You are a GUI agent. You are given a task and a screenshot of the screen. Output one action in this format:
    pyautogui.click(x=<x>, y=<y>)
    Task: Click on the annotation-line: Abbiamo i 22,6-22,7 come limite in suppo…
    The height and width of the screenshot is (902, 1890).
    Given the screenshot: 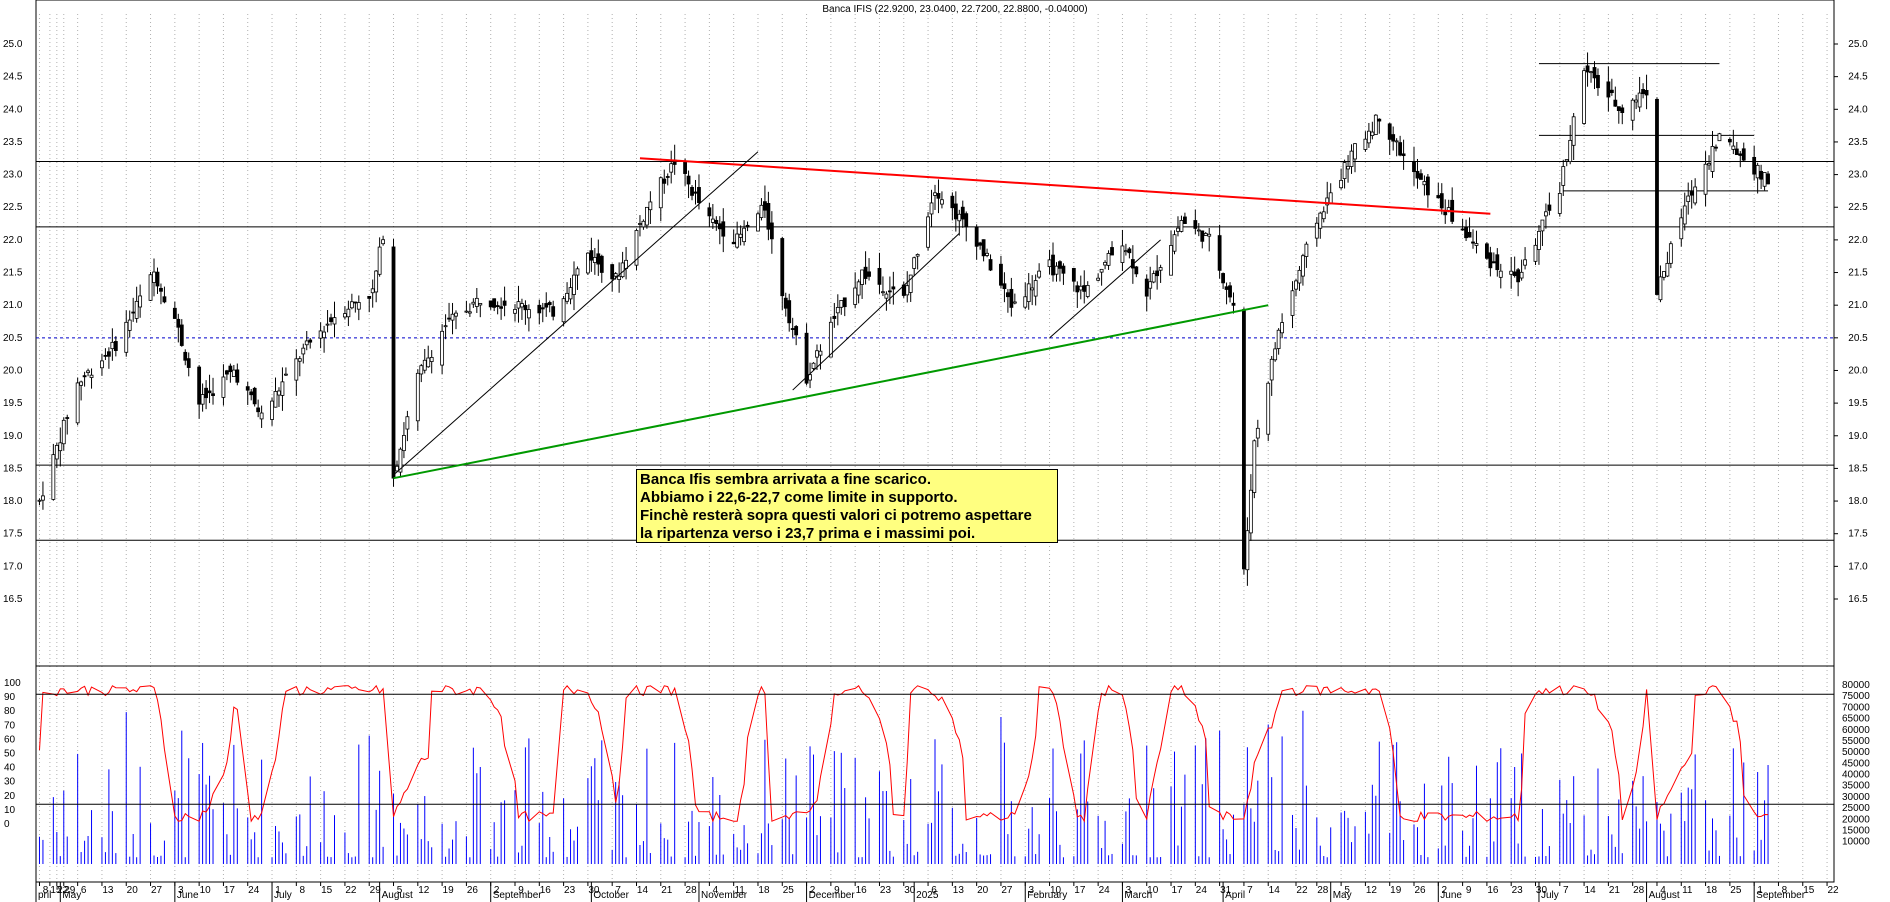 What is the action you would take?
    pyautogui.click(x=799, y=497)
    